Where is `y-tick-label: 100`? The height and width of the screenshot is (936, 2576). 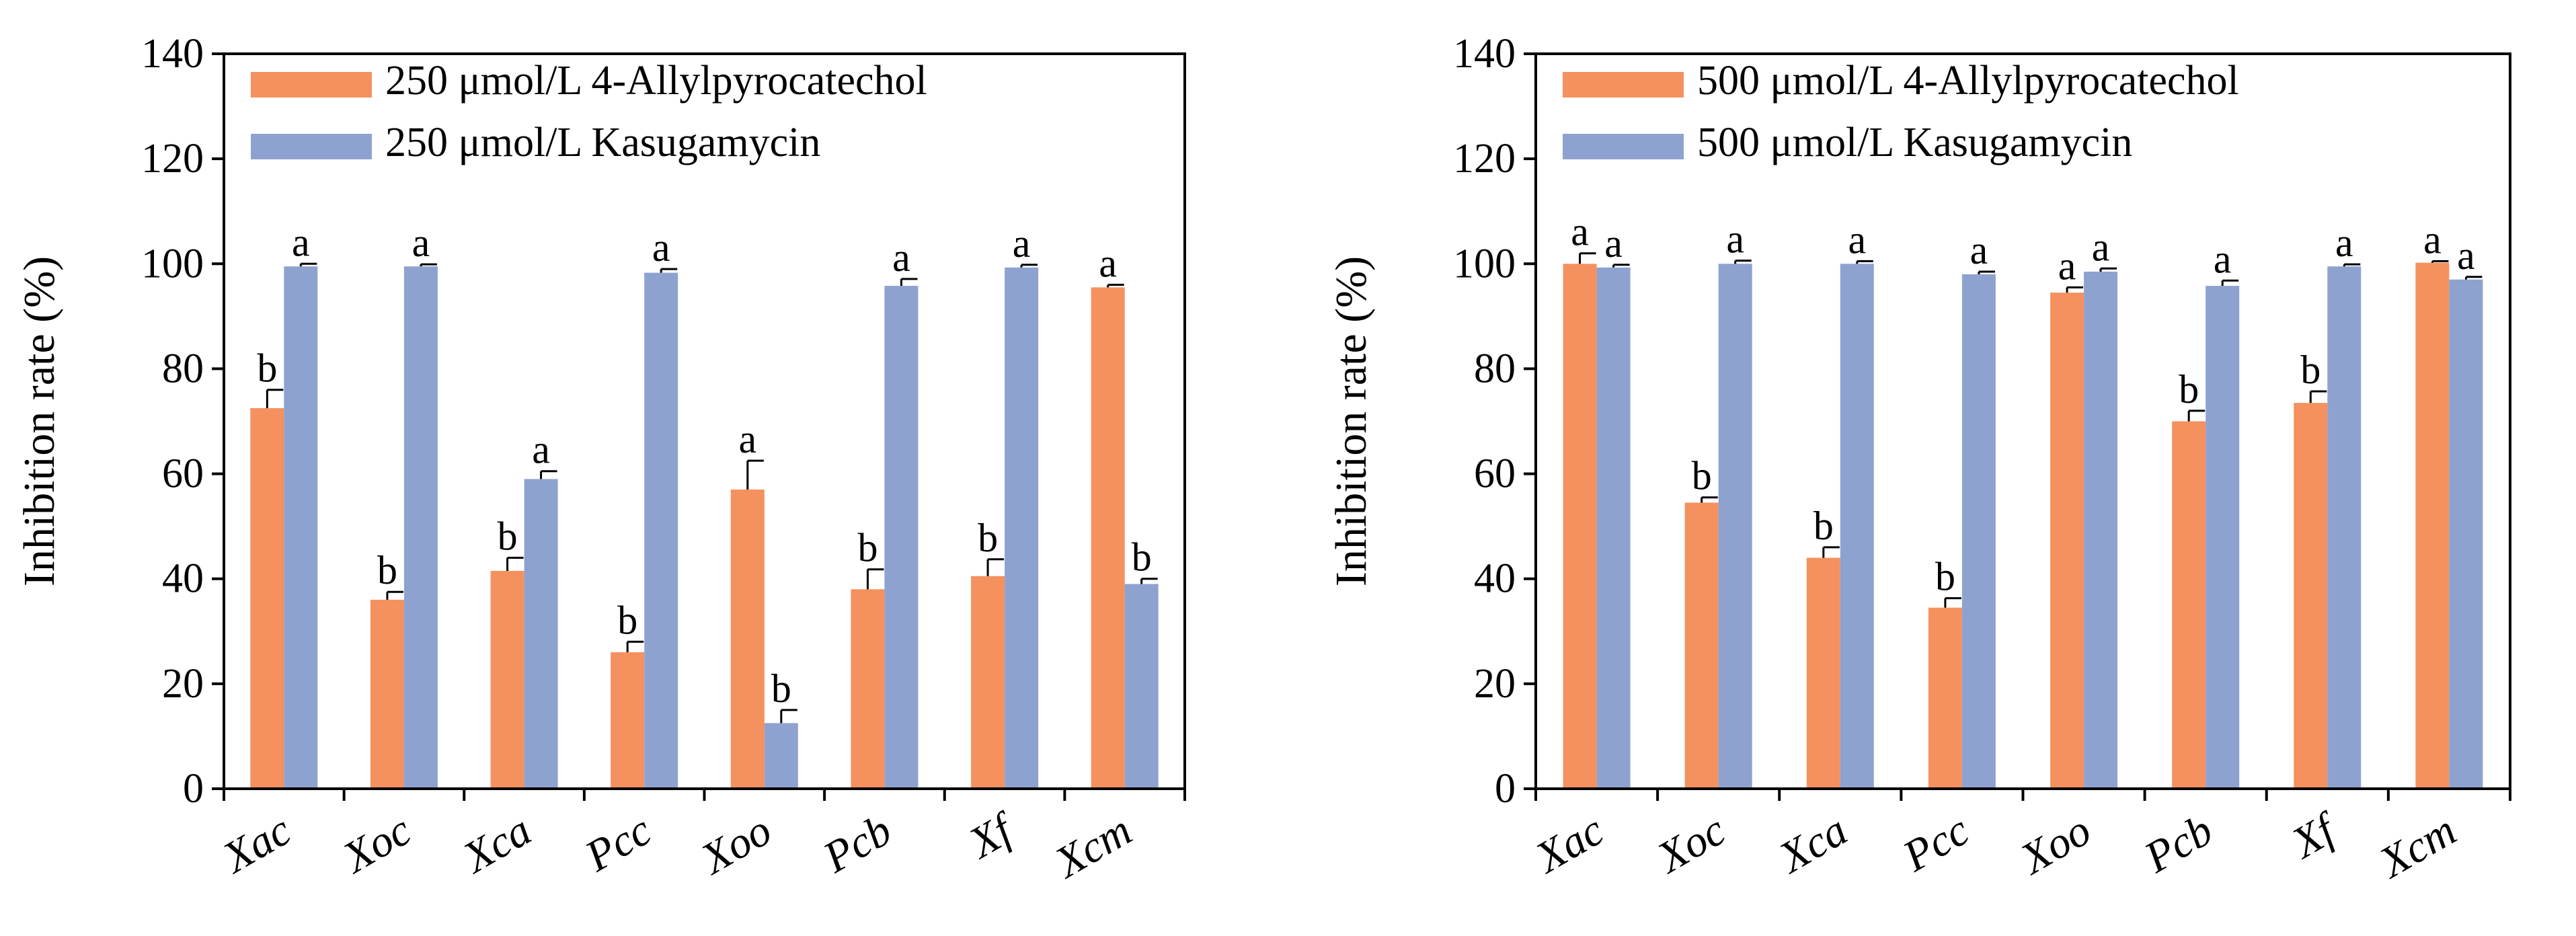 y-tick-label: 100 is located at coordinates (1485, 263).